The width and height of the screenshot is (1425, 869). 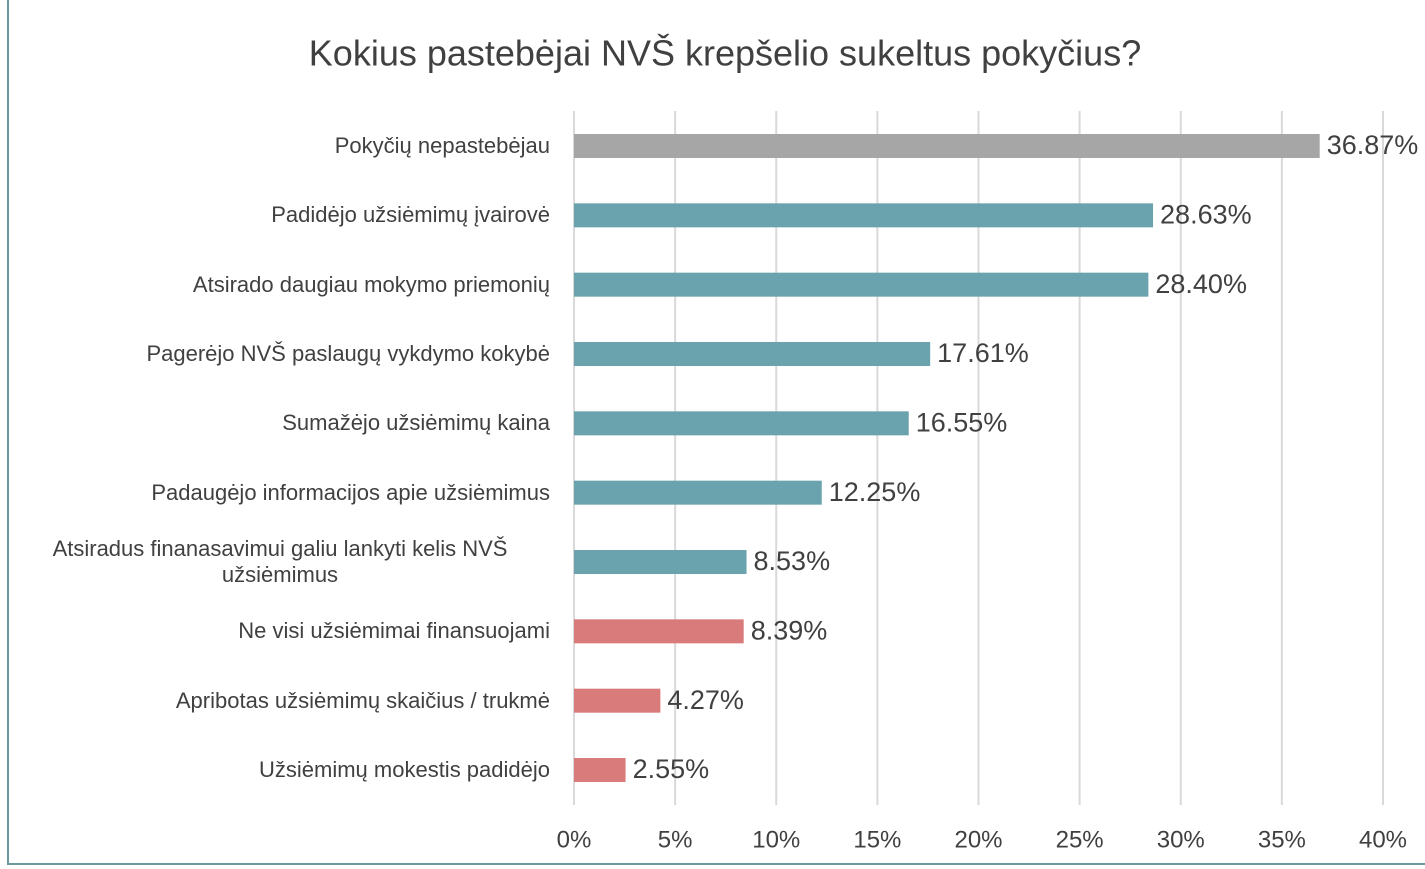 What do you see at coordinates (1282, 839) in the screenshot?
I see `x-tick-label: 35%` at bounding box center [1282, 839].